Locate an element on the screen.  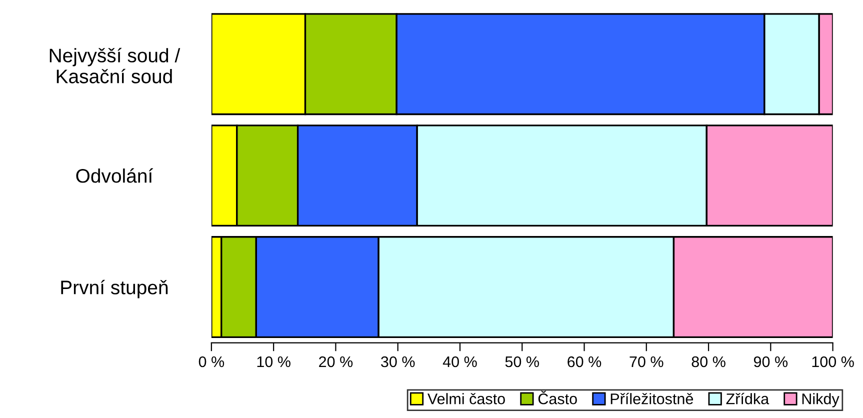
x-tick-label: 0 % is located at coordinates (211, 362).